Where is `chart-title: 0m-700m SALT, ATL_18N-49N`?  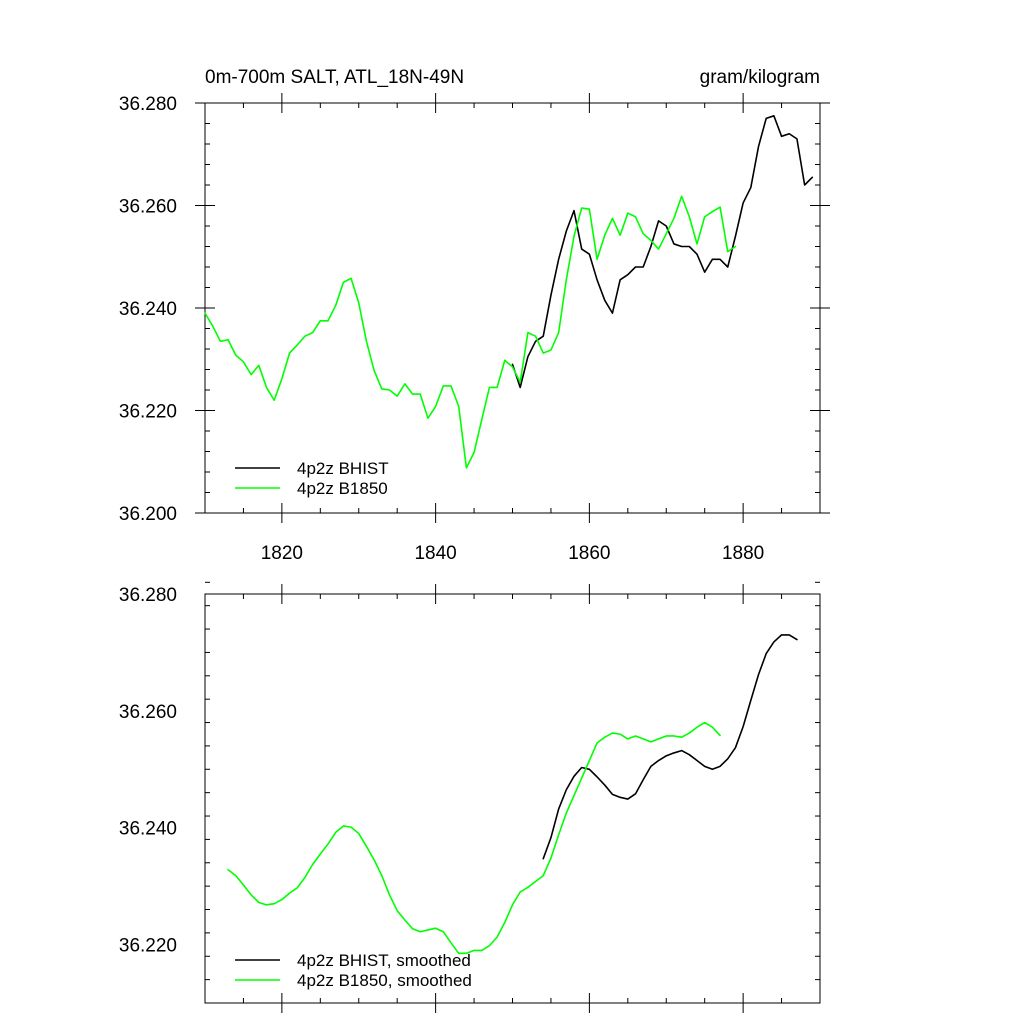 chart-title: 0m-700m SALT, ATL_18N-49N is located at coordinates (334, 77).